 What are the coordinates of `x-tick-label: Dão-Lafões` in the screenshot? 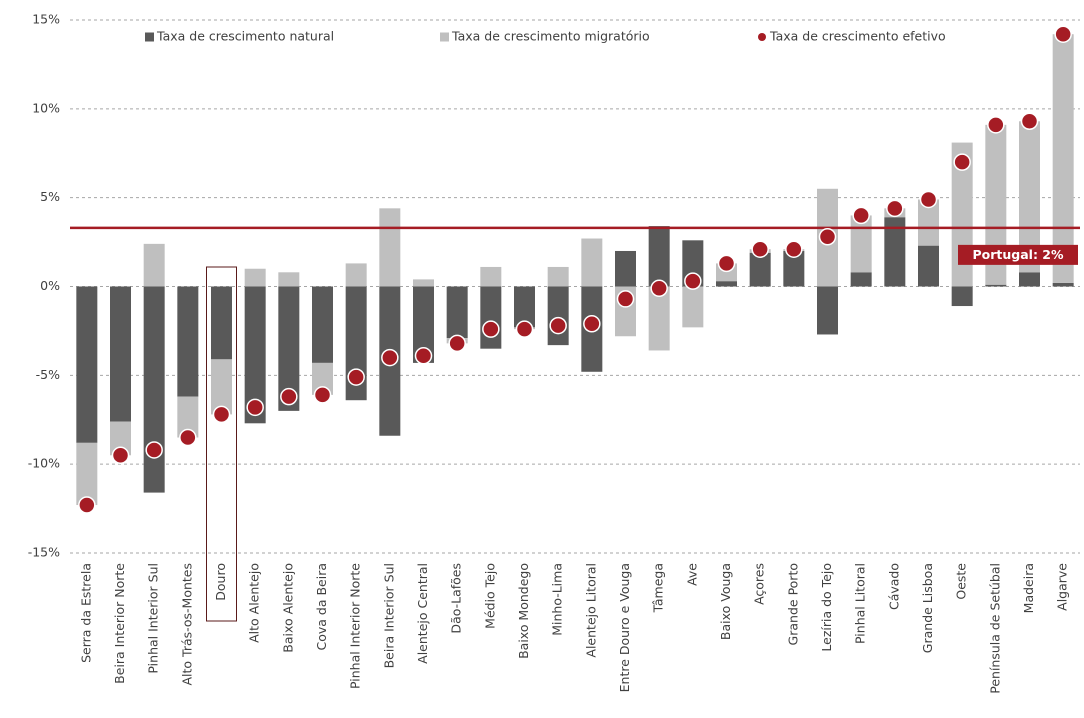 It's located at (456, 598).